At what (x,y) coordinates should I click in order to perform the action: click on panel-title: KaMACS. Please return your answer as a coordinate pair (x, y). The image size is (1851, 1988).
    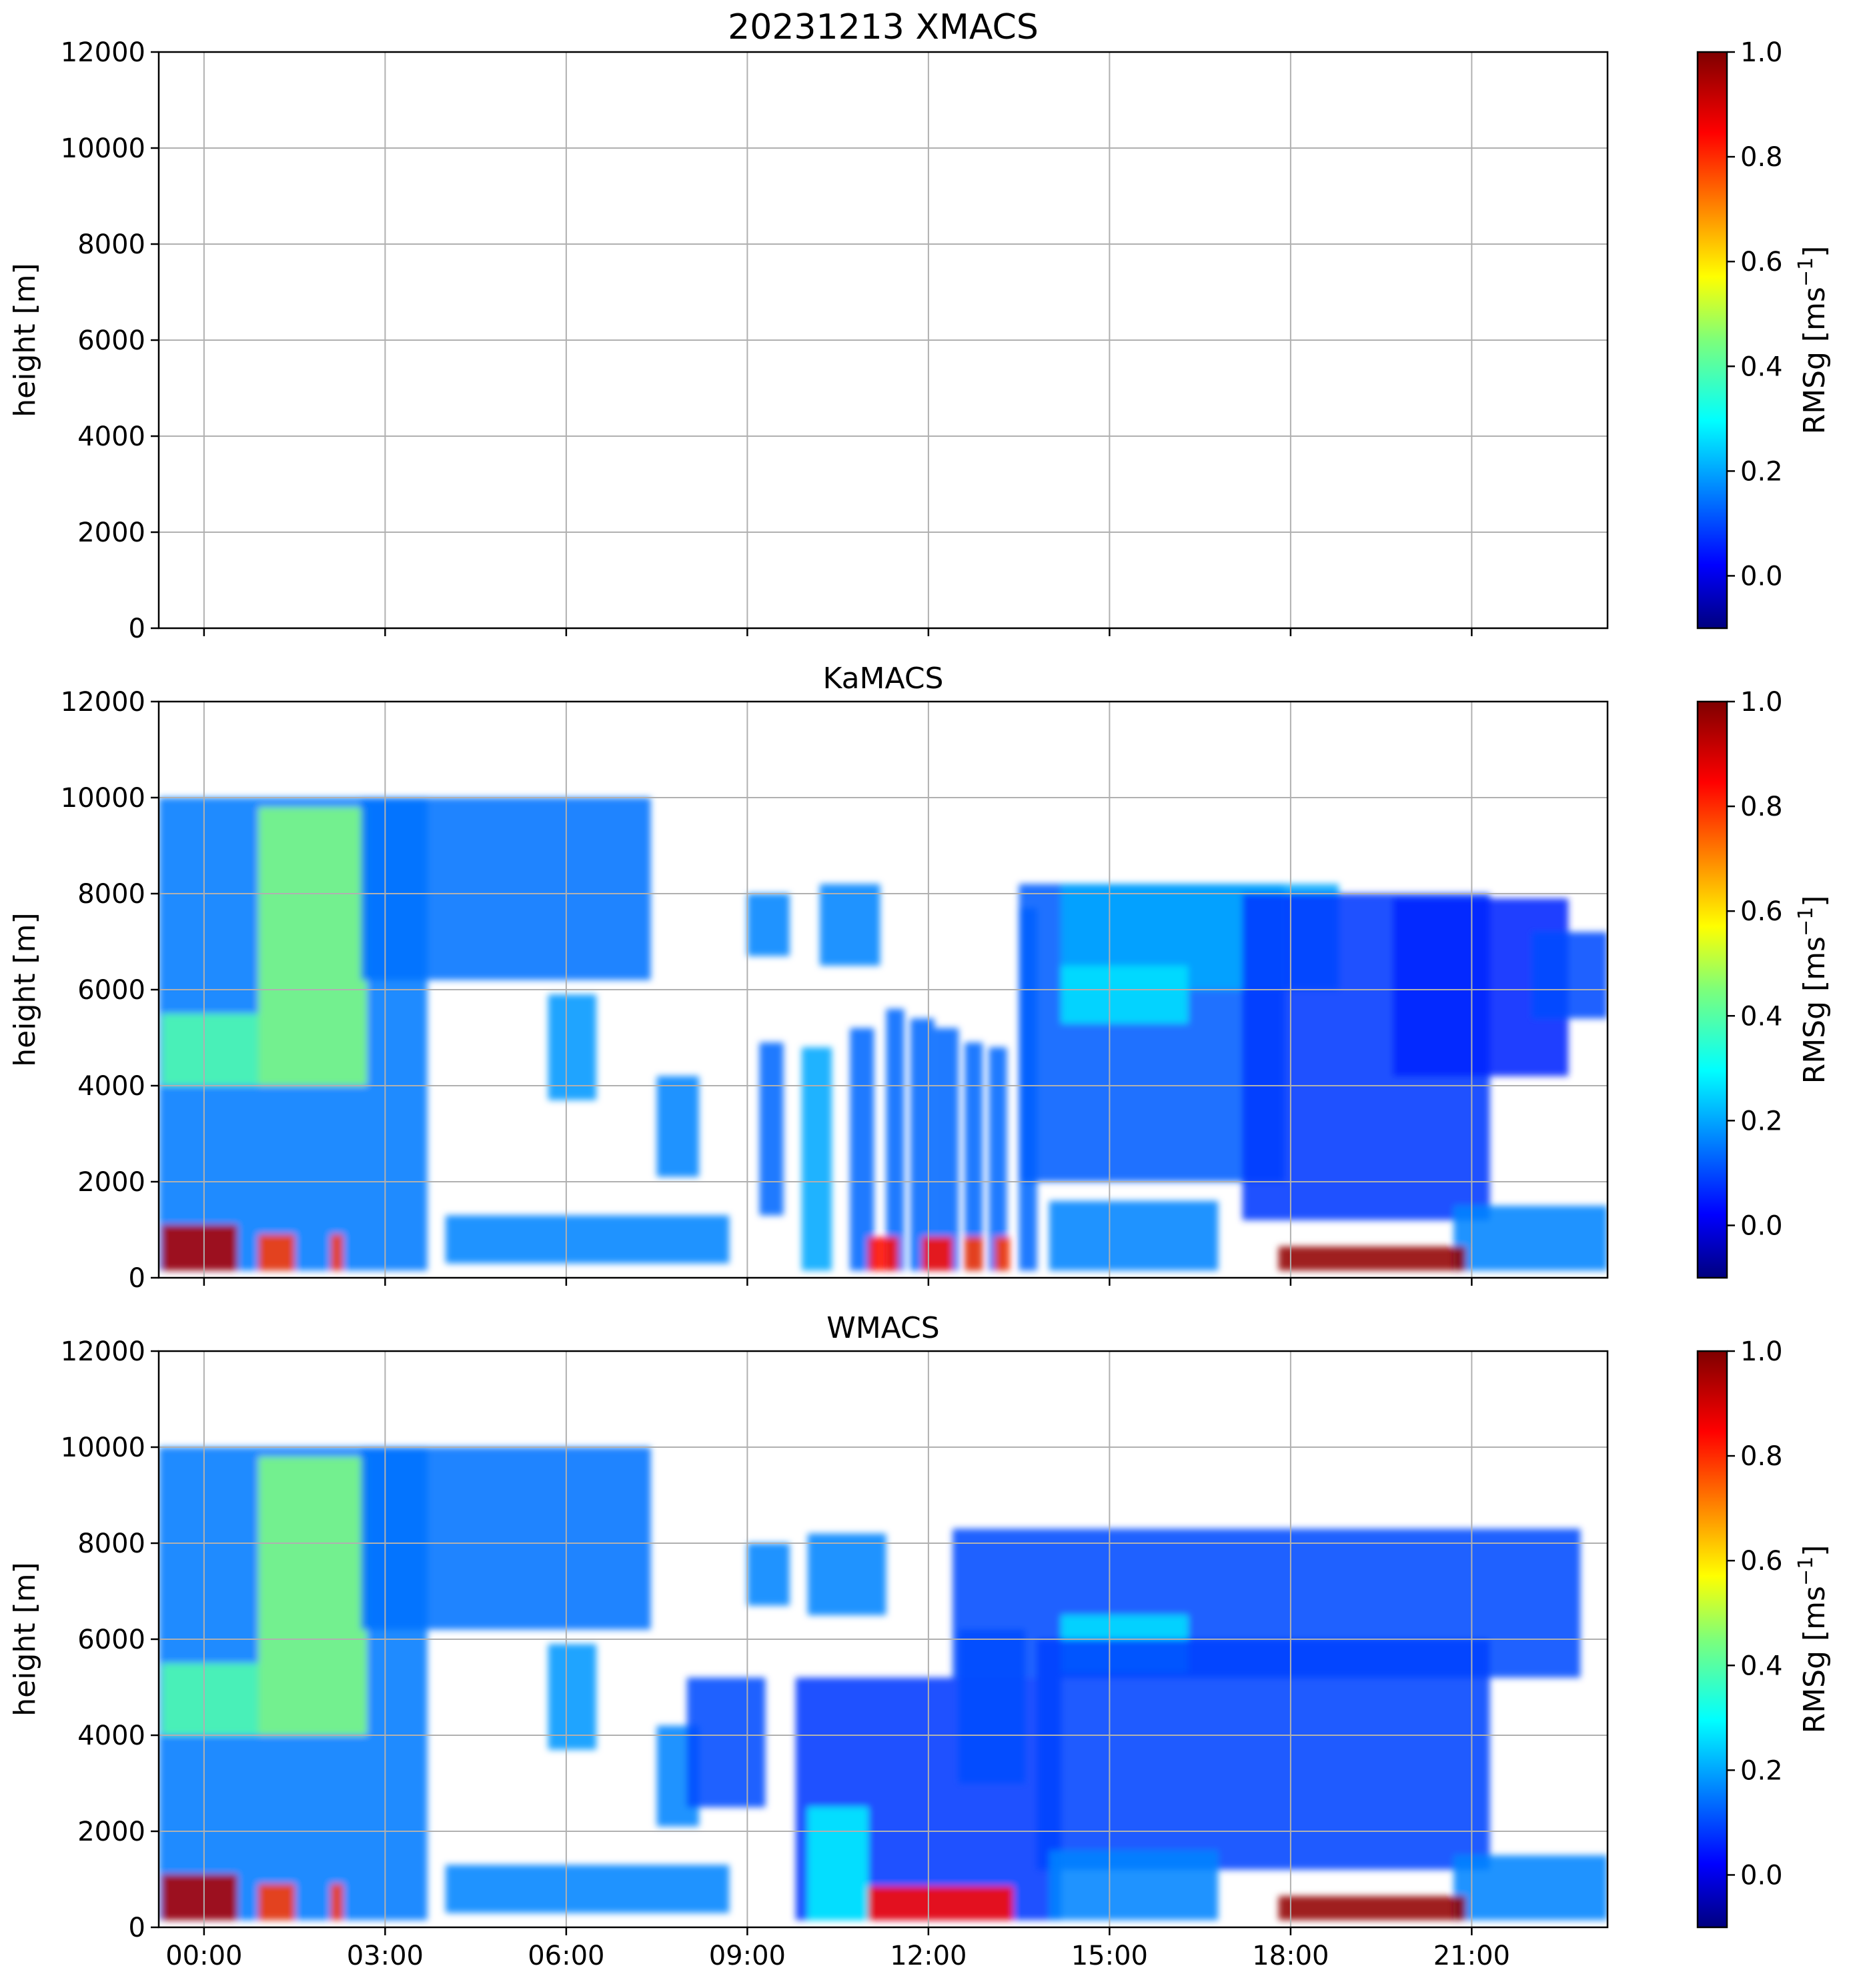
    Looking at the image, I should click on (883, 679).